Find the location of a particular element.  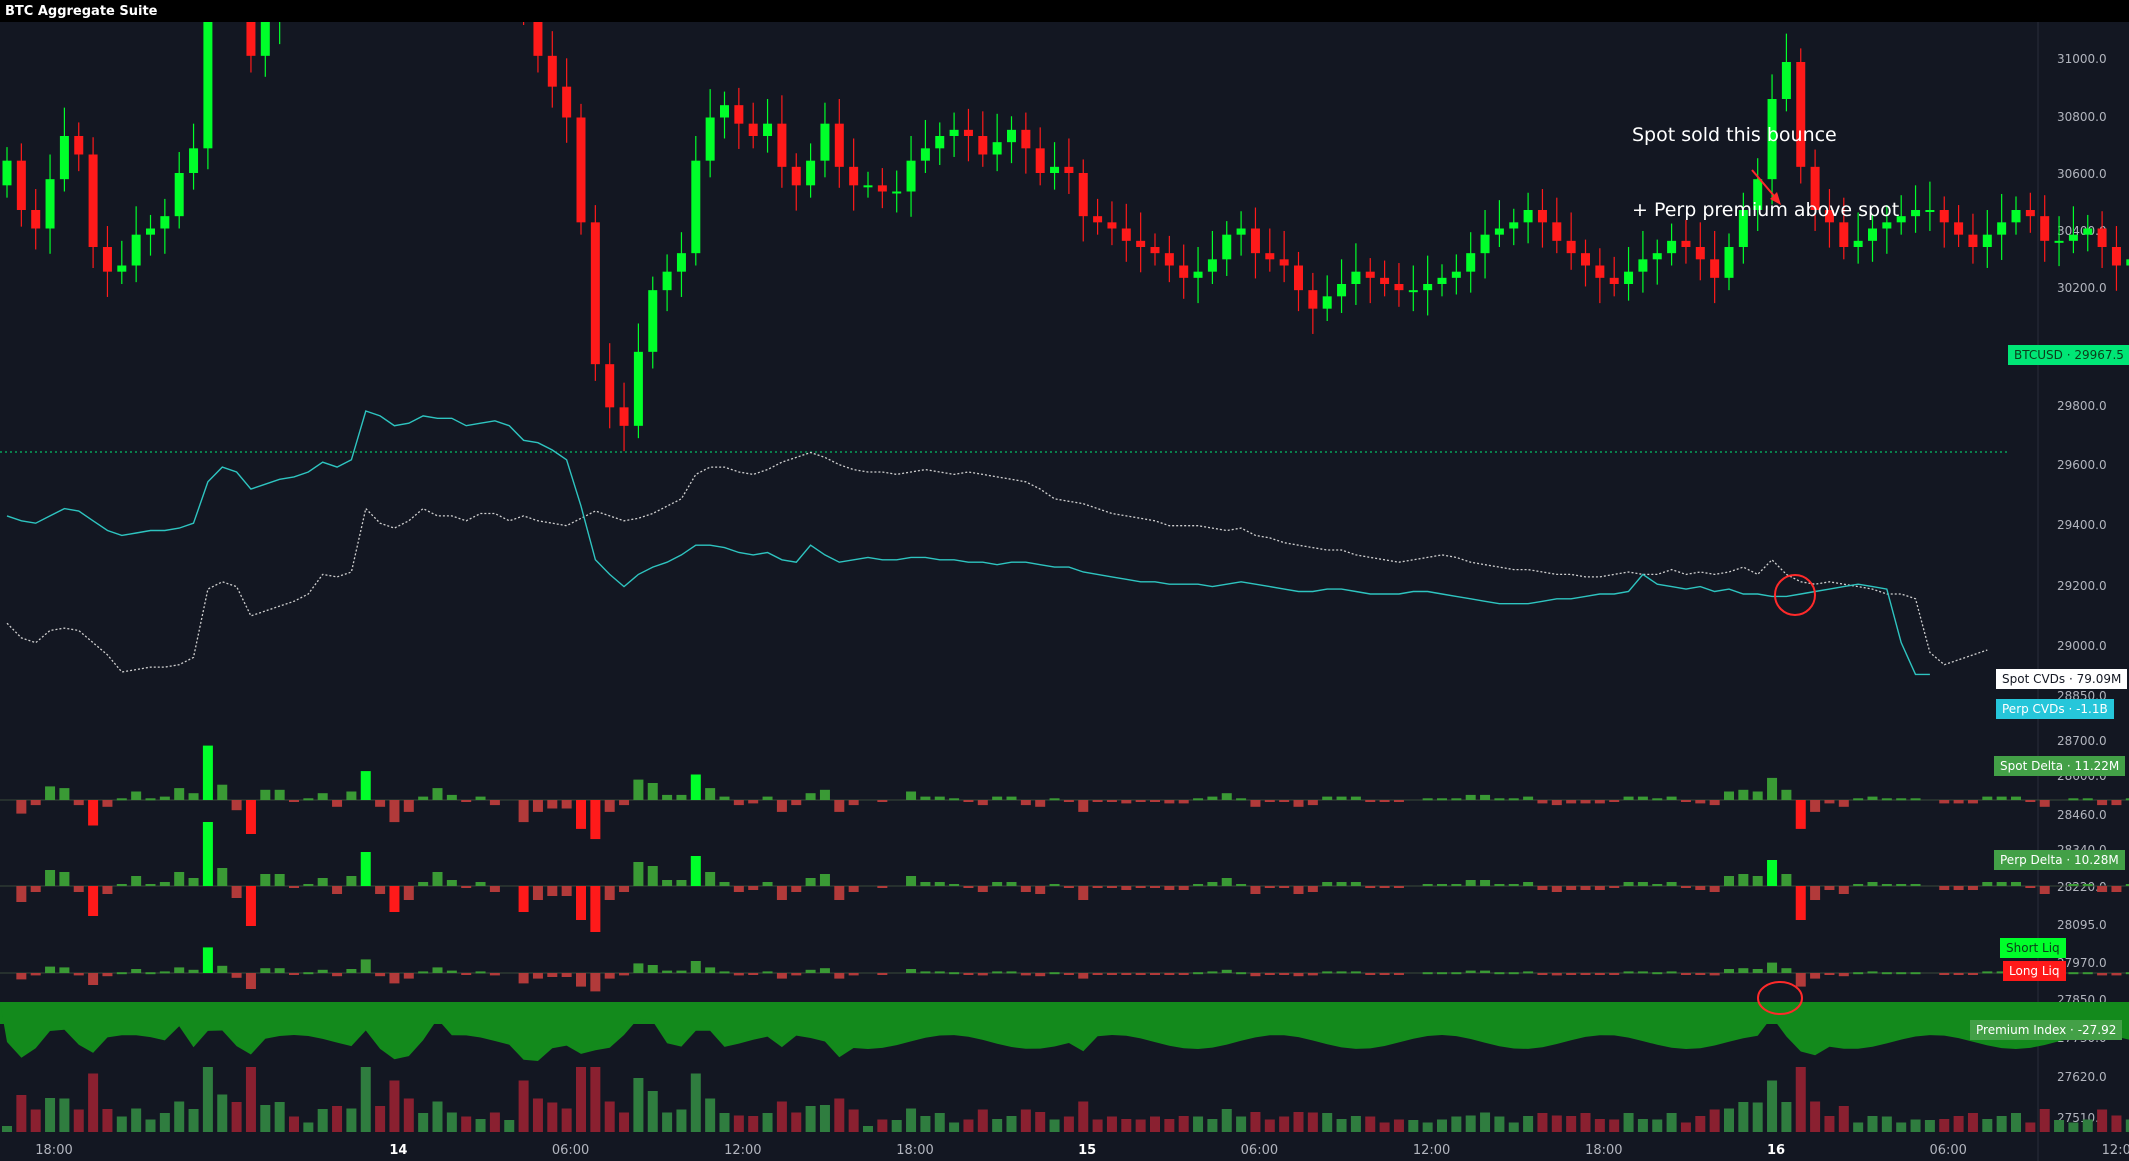

time-tick-label: 12:00 is located at coordinates (1431, 1150).